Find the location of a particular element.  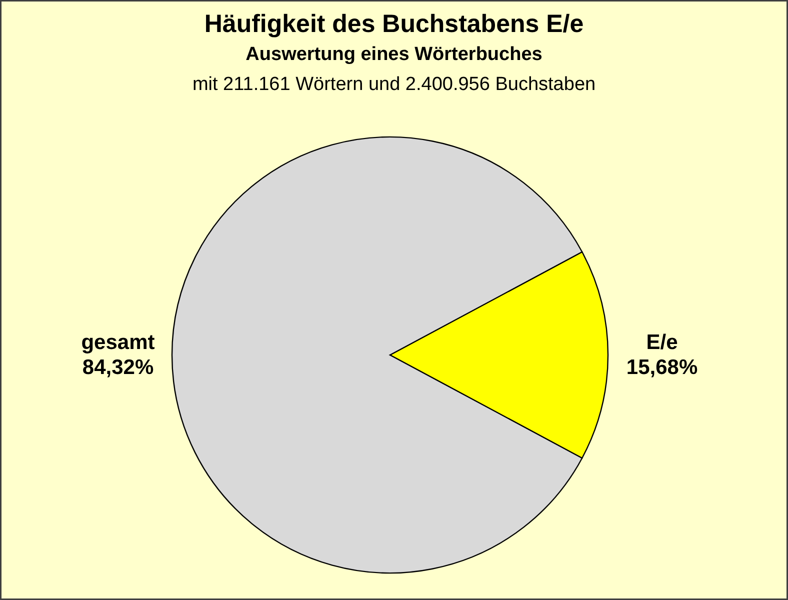

chart-subtitle: Auswertung eines Wörterbuches is located at coordinates (394, 54).